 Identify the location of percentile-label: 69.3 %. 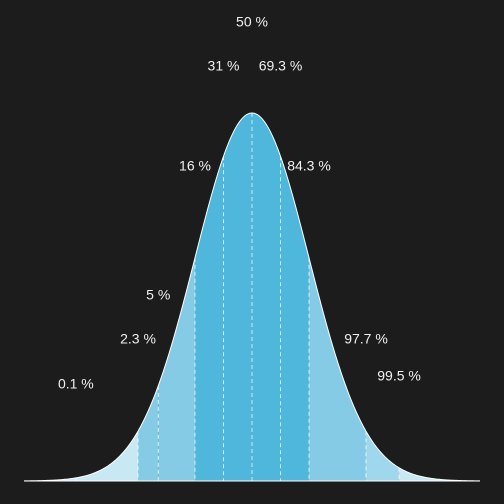
(281, 66).